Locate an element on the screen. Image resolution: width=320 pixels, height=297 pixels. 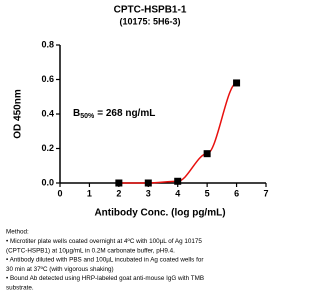
x-tick-label: 7 is located at coordinates (265, 193).